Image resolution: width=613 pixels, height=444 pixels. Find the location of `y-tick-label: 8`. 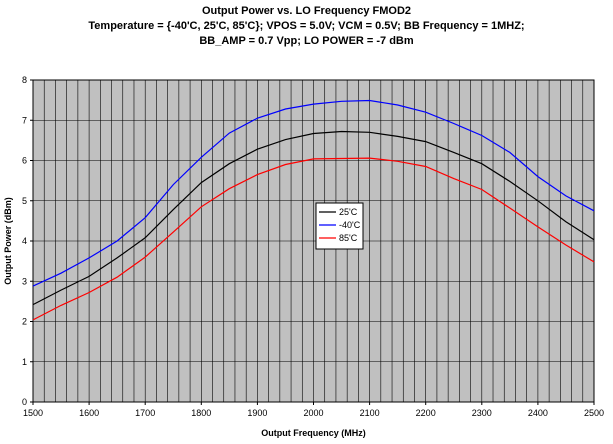

y-tick-label: 8 is located at coordinates (24, 80).